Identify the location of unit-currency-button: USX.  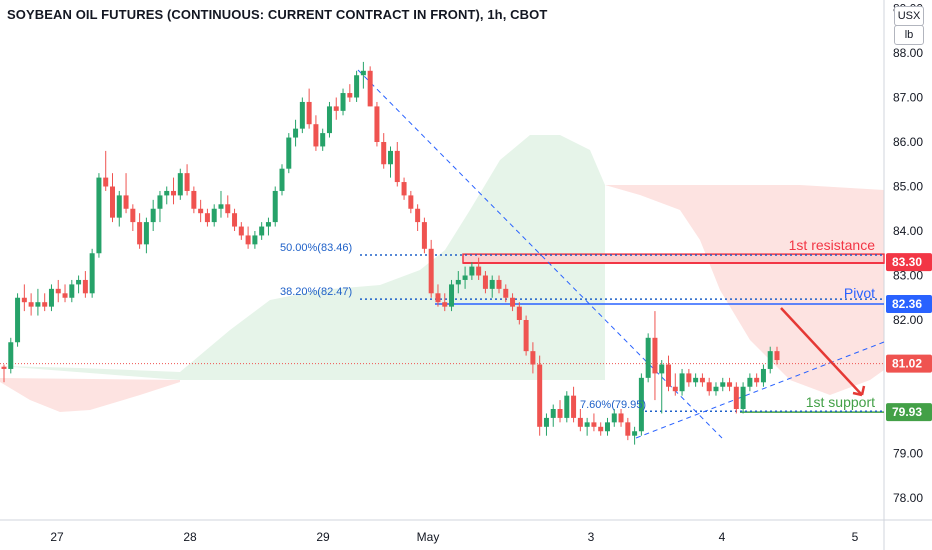
(909, 16).